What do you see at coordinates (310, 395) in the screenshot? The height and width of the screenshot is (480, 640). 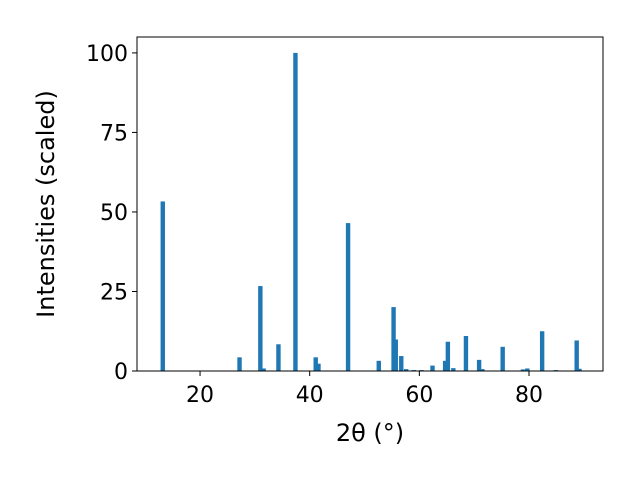 I see `x-tick-label: 40` at bounding box center [310, 395].